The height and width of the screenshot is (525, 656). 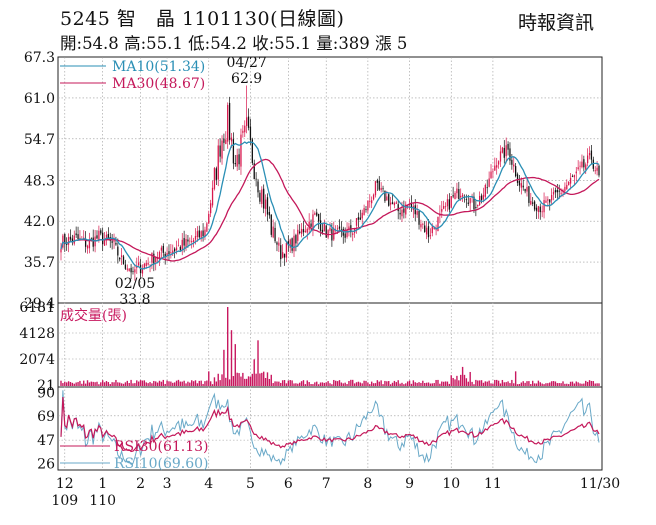 What do you see at coordinates (326, 484) in the screenshot?
I see `month-label: 7` at bounding box center [326, 484].